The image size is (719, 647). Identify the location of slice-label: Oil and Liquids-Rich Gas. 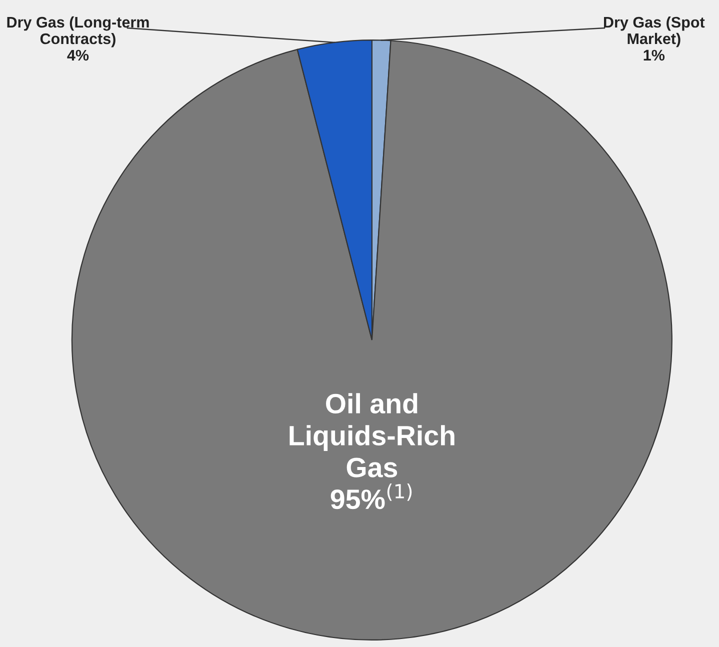
(372, 435).